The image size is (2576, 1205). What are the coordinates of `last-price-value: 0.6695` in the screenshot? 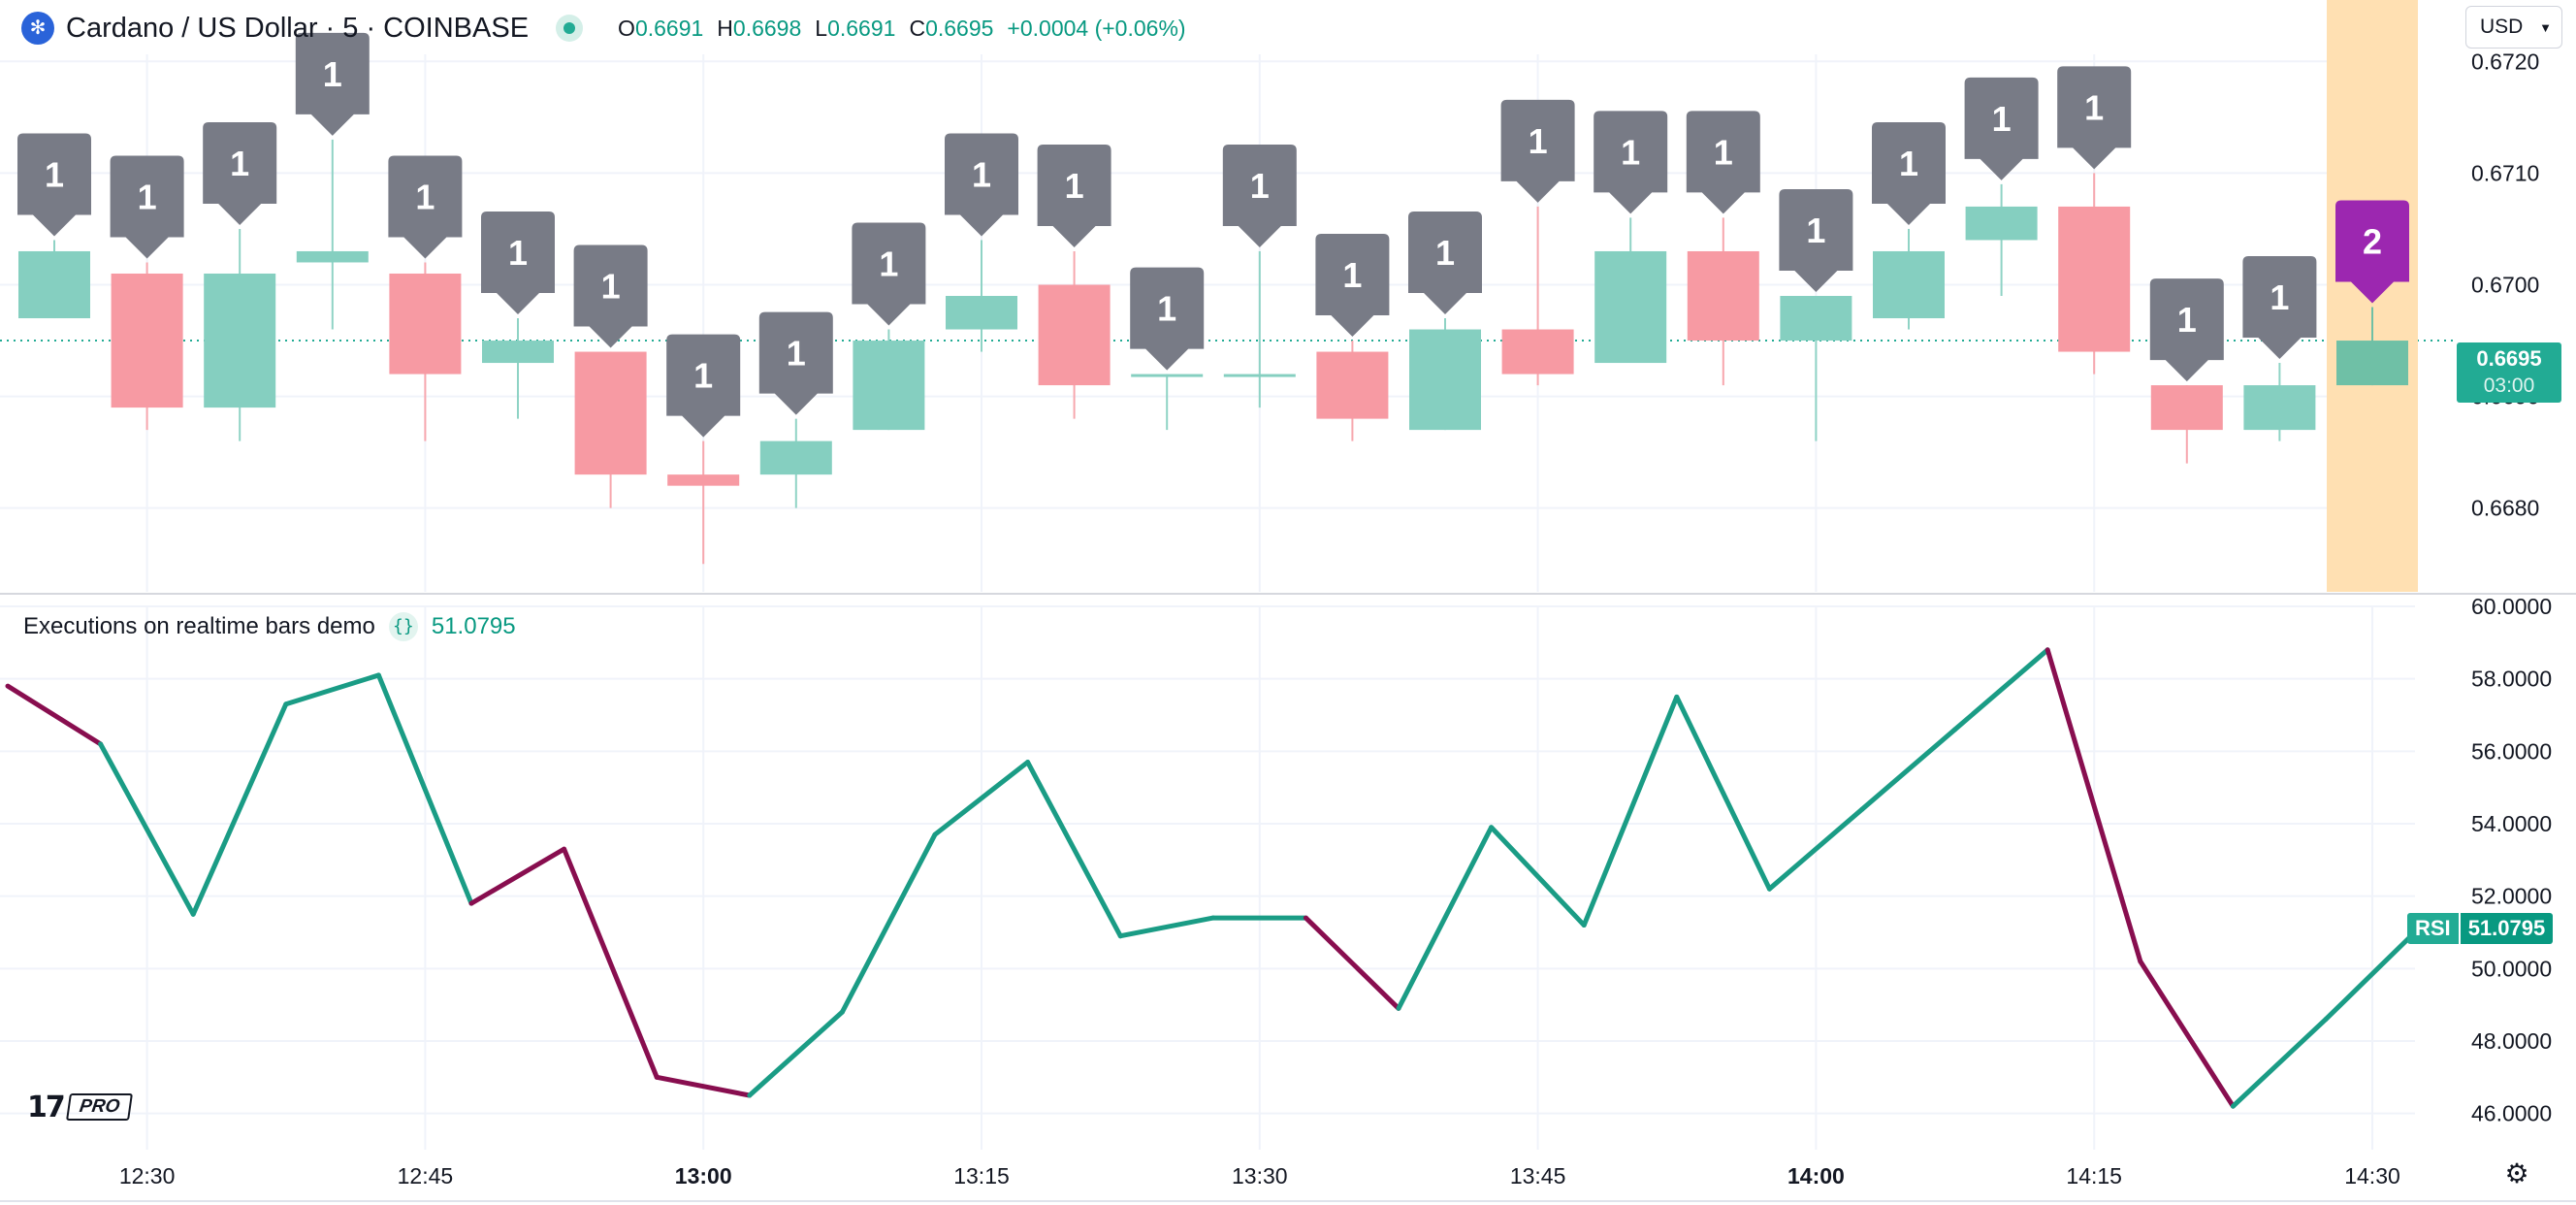 It's located at (2509, 358).